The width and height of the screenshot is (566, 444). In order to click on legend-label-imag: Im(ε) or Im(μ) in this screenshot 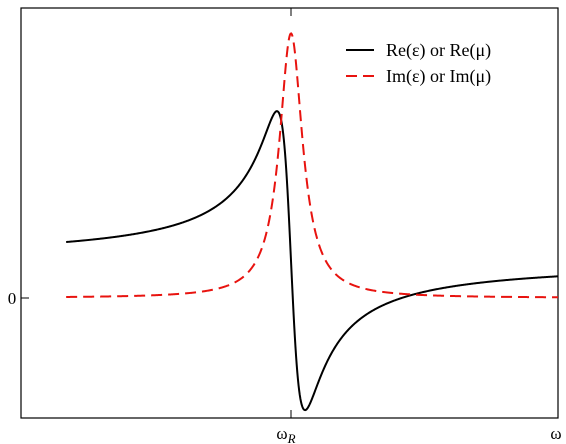, I will do `click(438, 76)`.